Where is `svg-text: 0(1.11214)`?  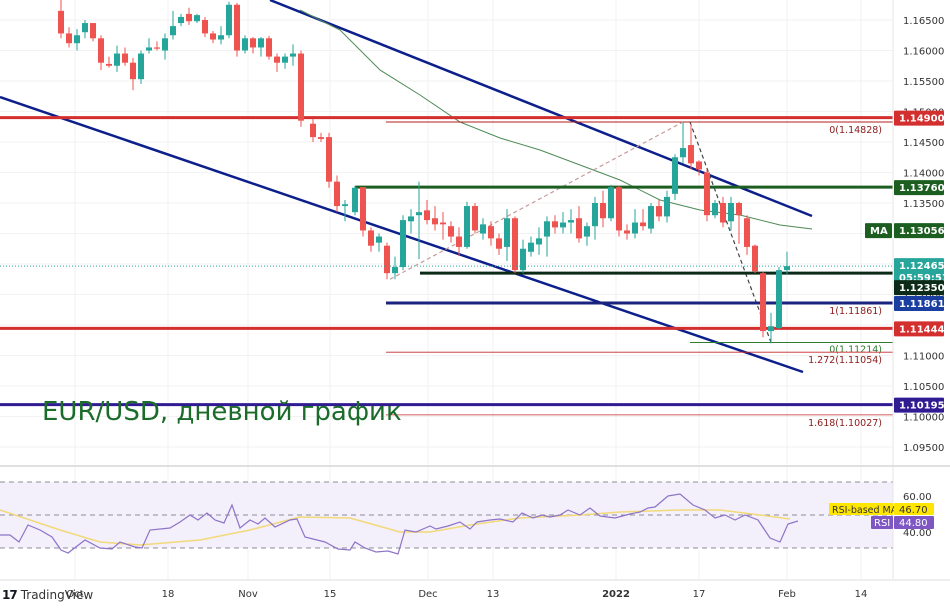 svg-text: 0(1.11214) is located at coordinates (855, 349).